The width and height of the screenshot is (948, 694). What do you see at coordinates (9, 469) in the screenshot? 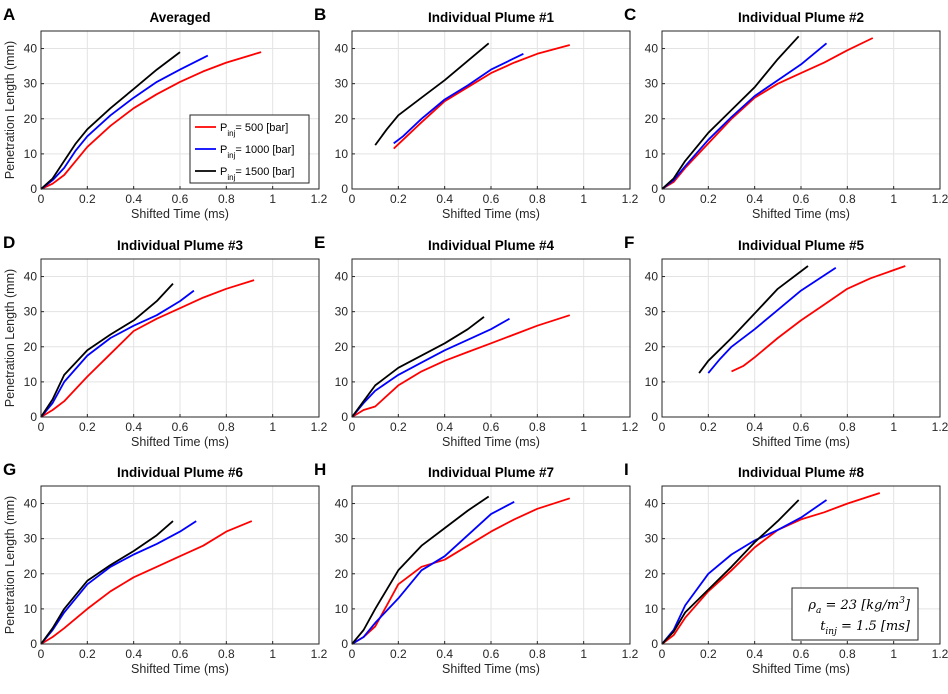
I see `panel-letter: G` at bounding box center [9, 469].